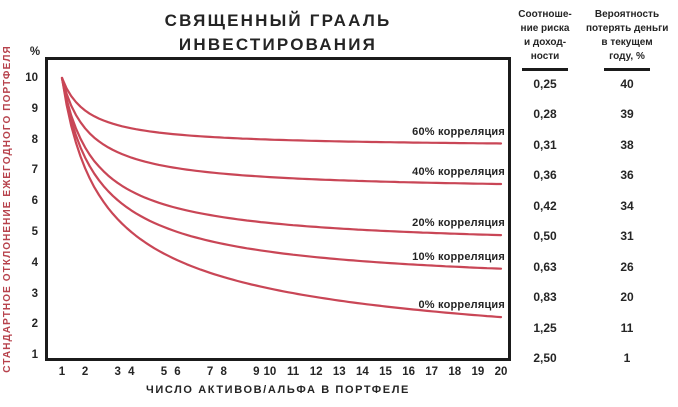 This screenshot has height=407, width=678. I want to click on x-tick-20: 20, so click(501, 372).